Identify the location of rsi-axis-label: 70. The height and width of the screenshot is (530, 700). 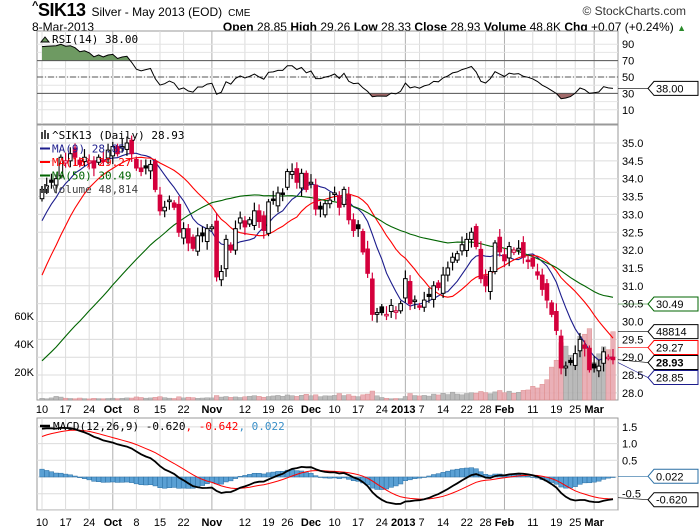
(628, 62).